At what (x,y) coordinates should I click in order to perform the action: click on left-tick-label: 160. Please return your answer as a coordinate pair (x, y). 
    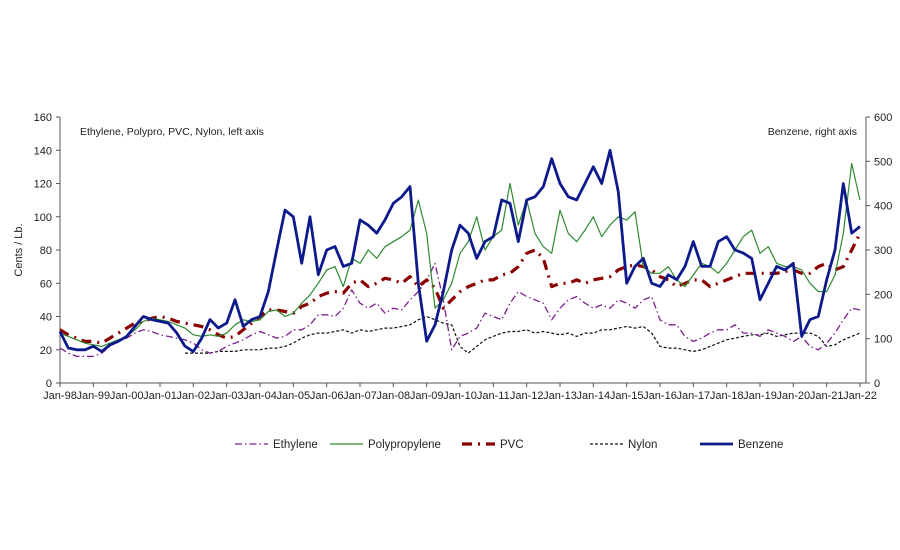
    Looking at the image, I should click on (43, 118).